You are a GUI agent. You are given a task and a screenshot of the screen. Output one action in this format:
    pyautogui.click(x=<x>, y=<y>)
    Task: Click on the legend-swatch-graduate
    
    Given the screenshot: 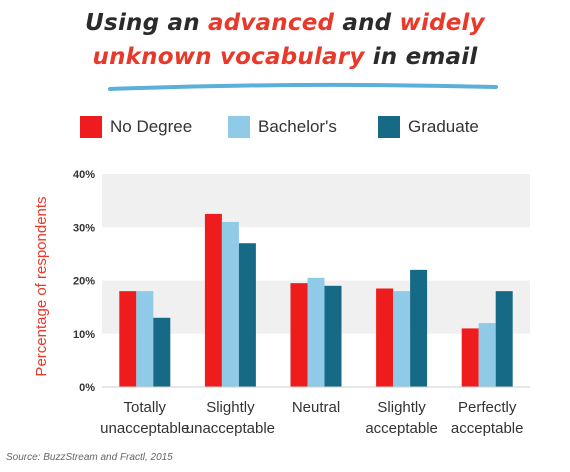 What is the action you would take?
    pyautogui.click(x=389, y=127)
    